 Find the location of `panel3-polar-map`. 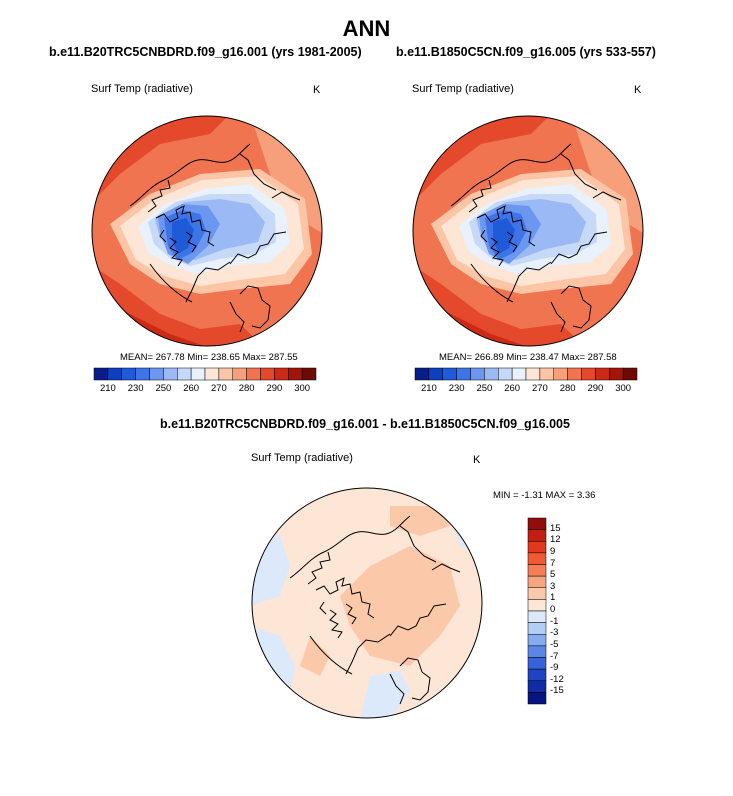

panel3-polar-map is located at coordinates (367, 603).